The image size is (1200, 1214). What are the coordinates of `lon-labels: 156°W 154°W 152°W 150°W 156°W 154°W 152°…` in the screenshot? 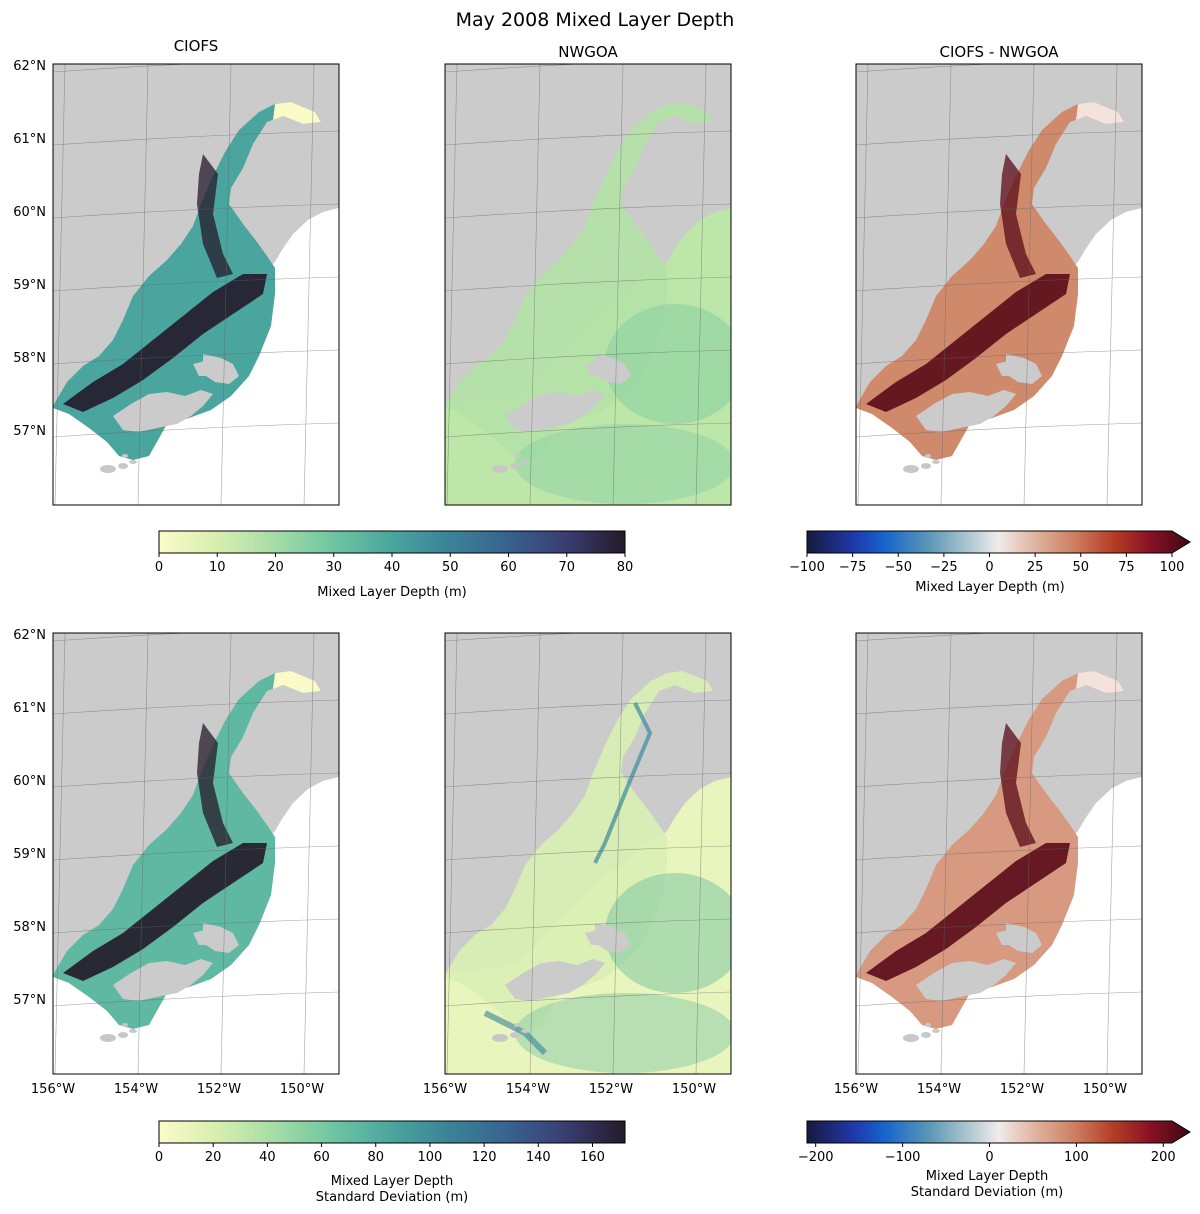 It's located at (579, 1089).